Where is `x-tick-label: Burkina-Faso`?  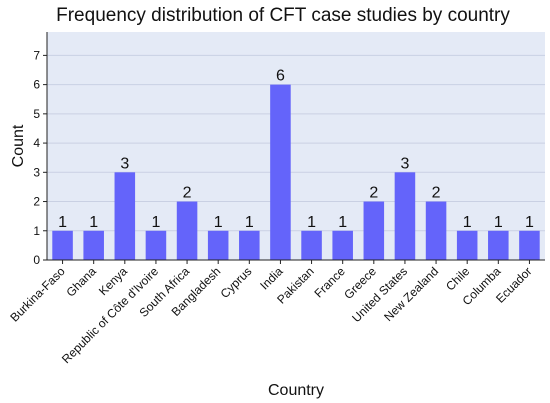 x-tick-label: Burkina-Faso is located at coordinates (37, 294).